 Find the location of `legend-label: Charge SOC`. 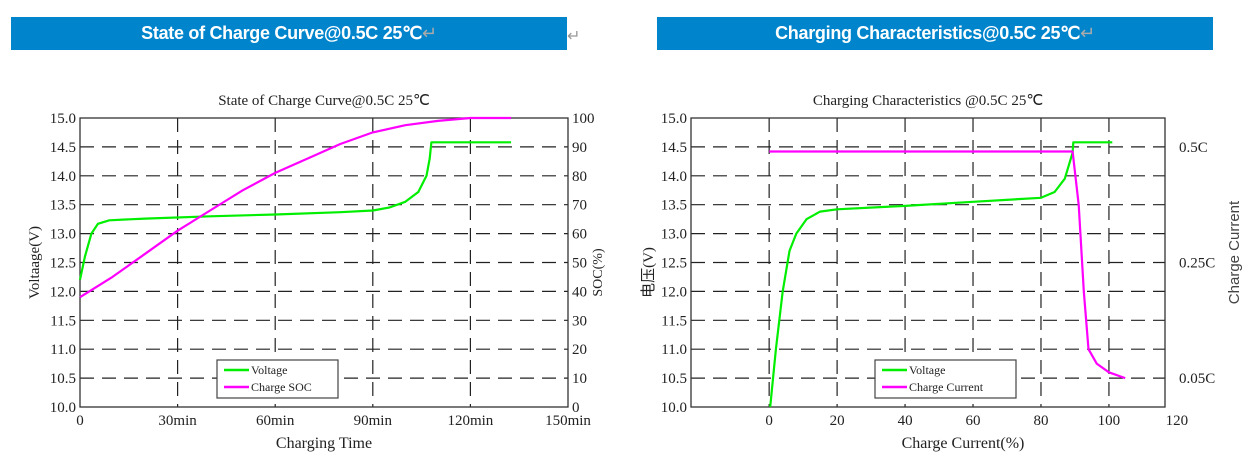

legend-label: Charge SOC is located at coordinates (281, 387).